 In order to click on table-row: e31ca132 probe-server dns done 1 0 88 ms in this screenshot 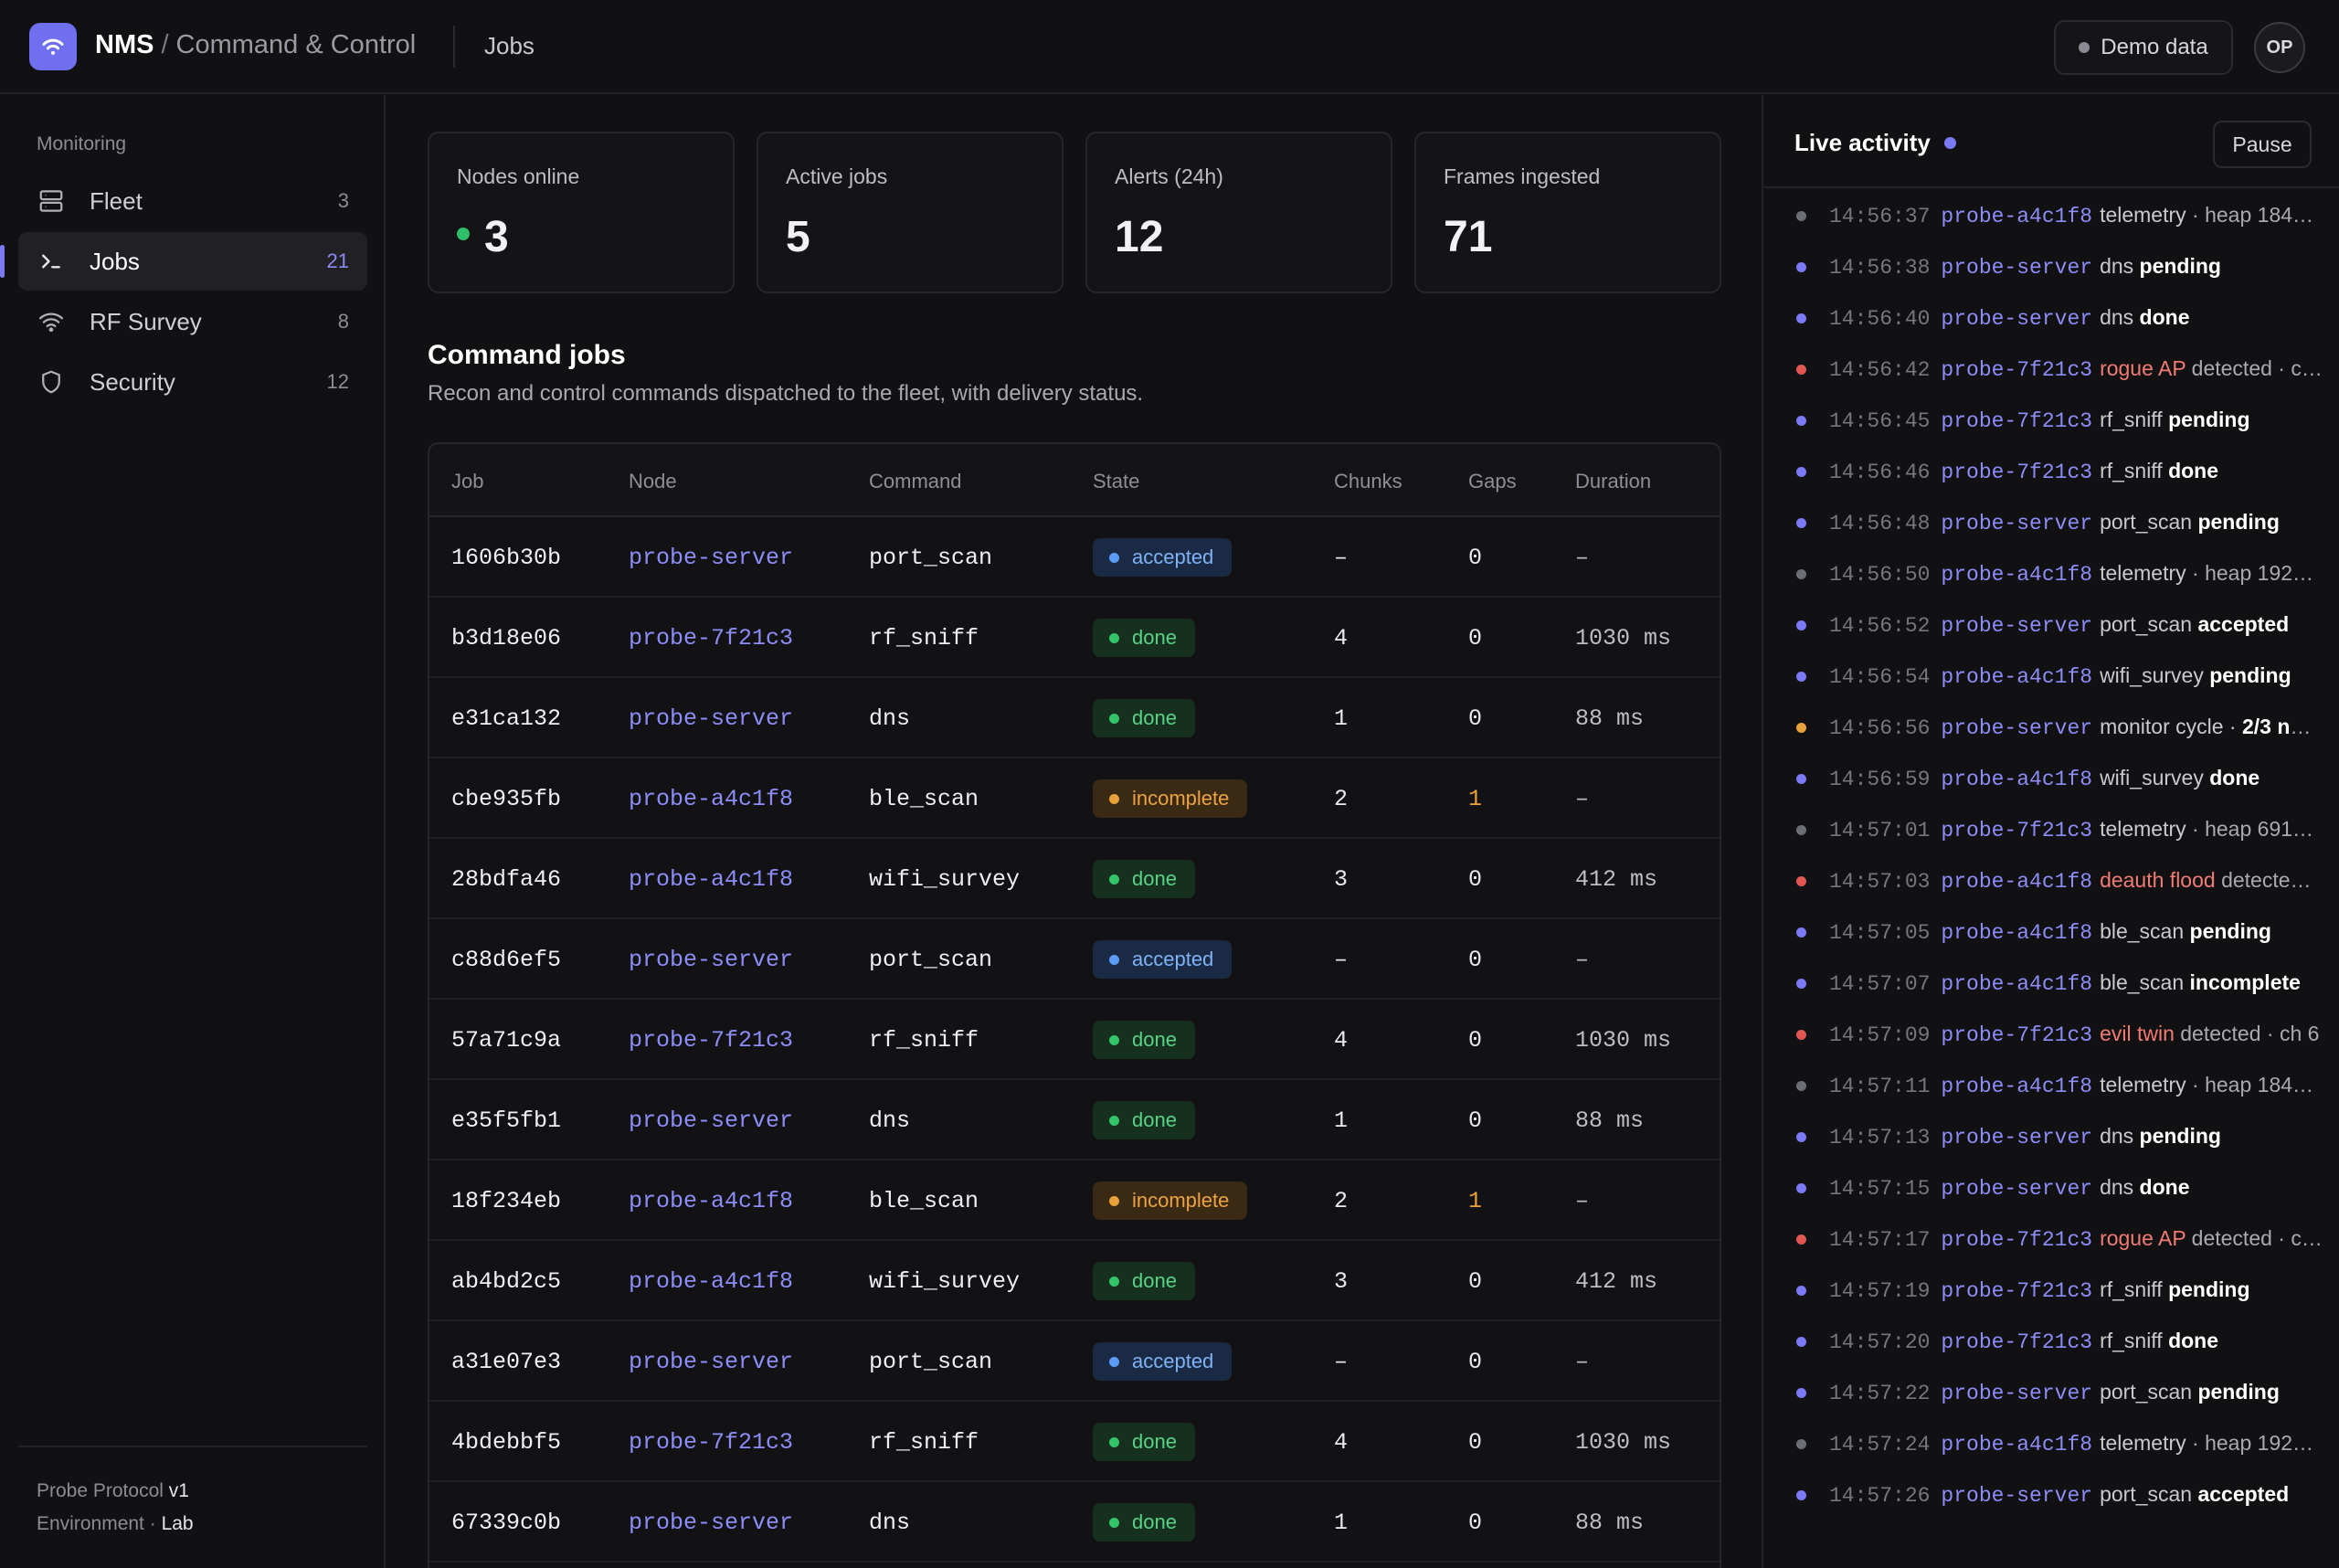, I will do `click(1074, 718)`.